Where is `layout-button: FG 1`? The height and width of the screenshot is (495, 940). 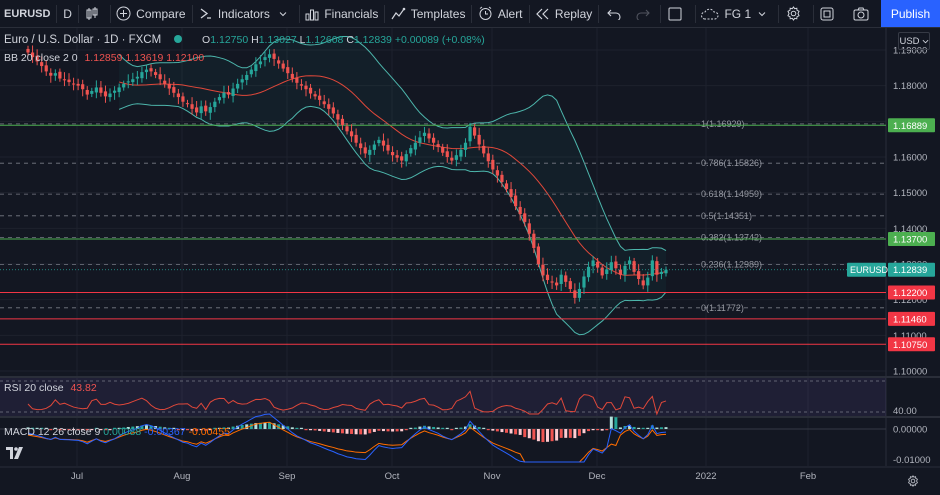 layout-button: FG 1 is located at coordinates (736, 13).